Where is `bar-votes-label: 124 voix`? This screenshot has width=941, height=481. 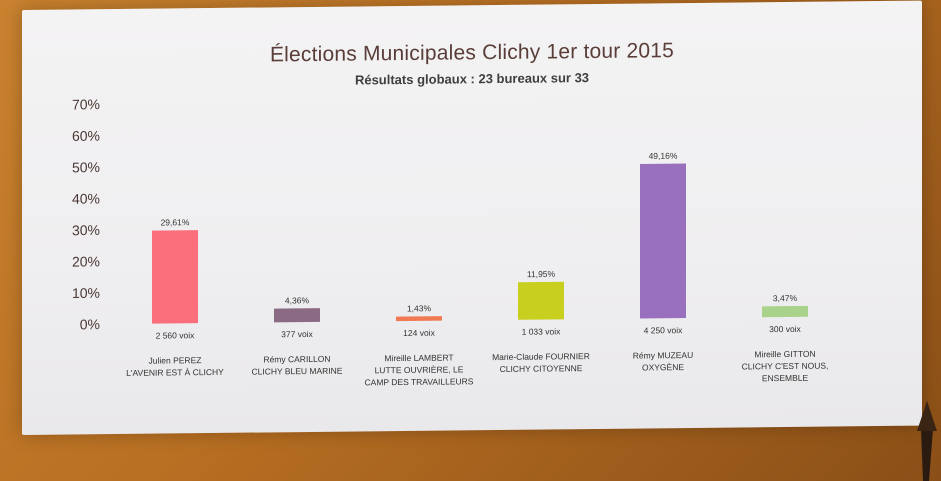
bar-votes-label: 124 voix is located at coordinates (419, 333).